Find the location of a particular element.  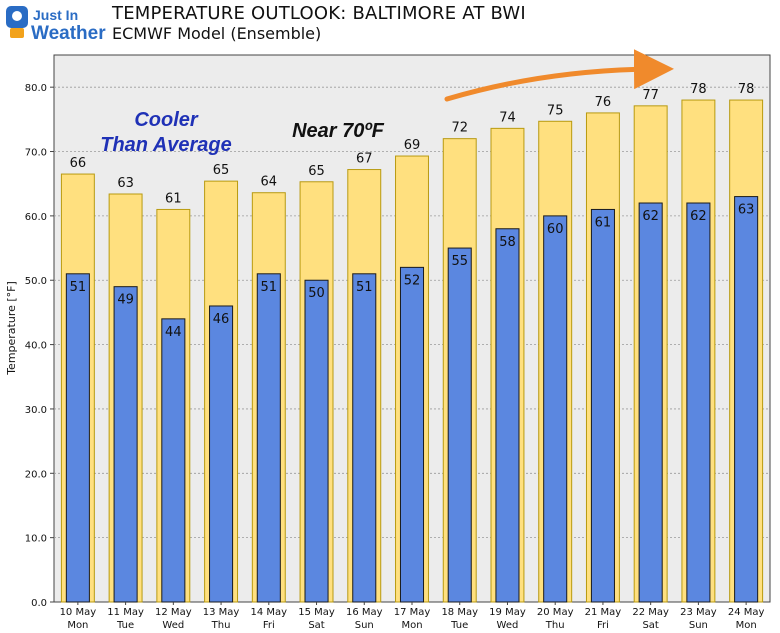

x-tick-label-date: 19 May is located at coordinates (507, 612).